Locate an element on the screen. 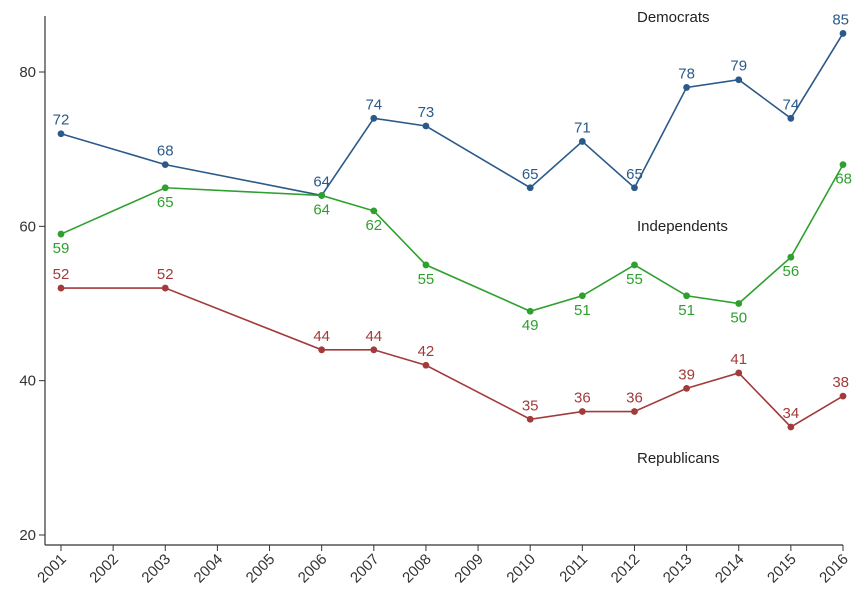  x-tick-label: 2009 is located at coordinates (469, 569).